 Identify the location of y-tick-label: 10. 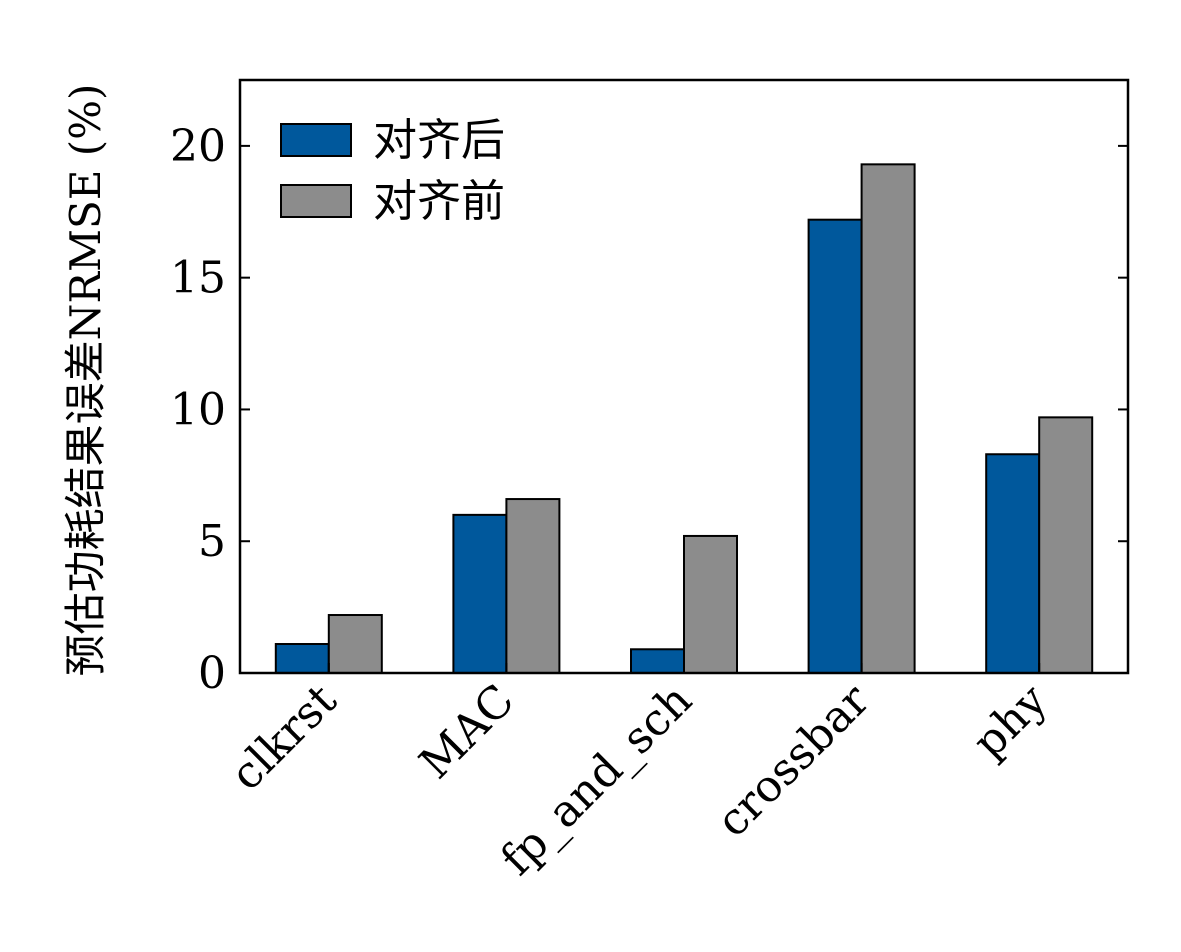
(198, 409).